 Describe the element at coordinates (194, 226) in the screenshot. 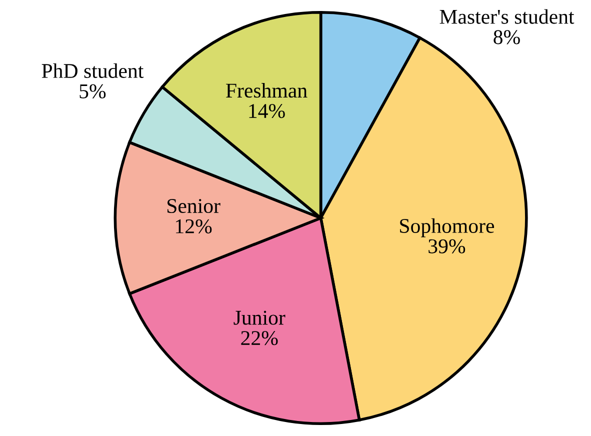

I see `data-label: 12%` at that location.